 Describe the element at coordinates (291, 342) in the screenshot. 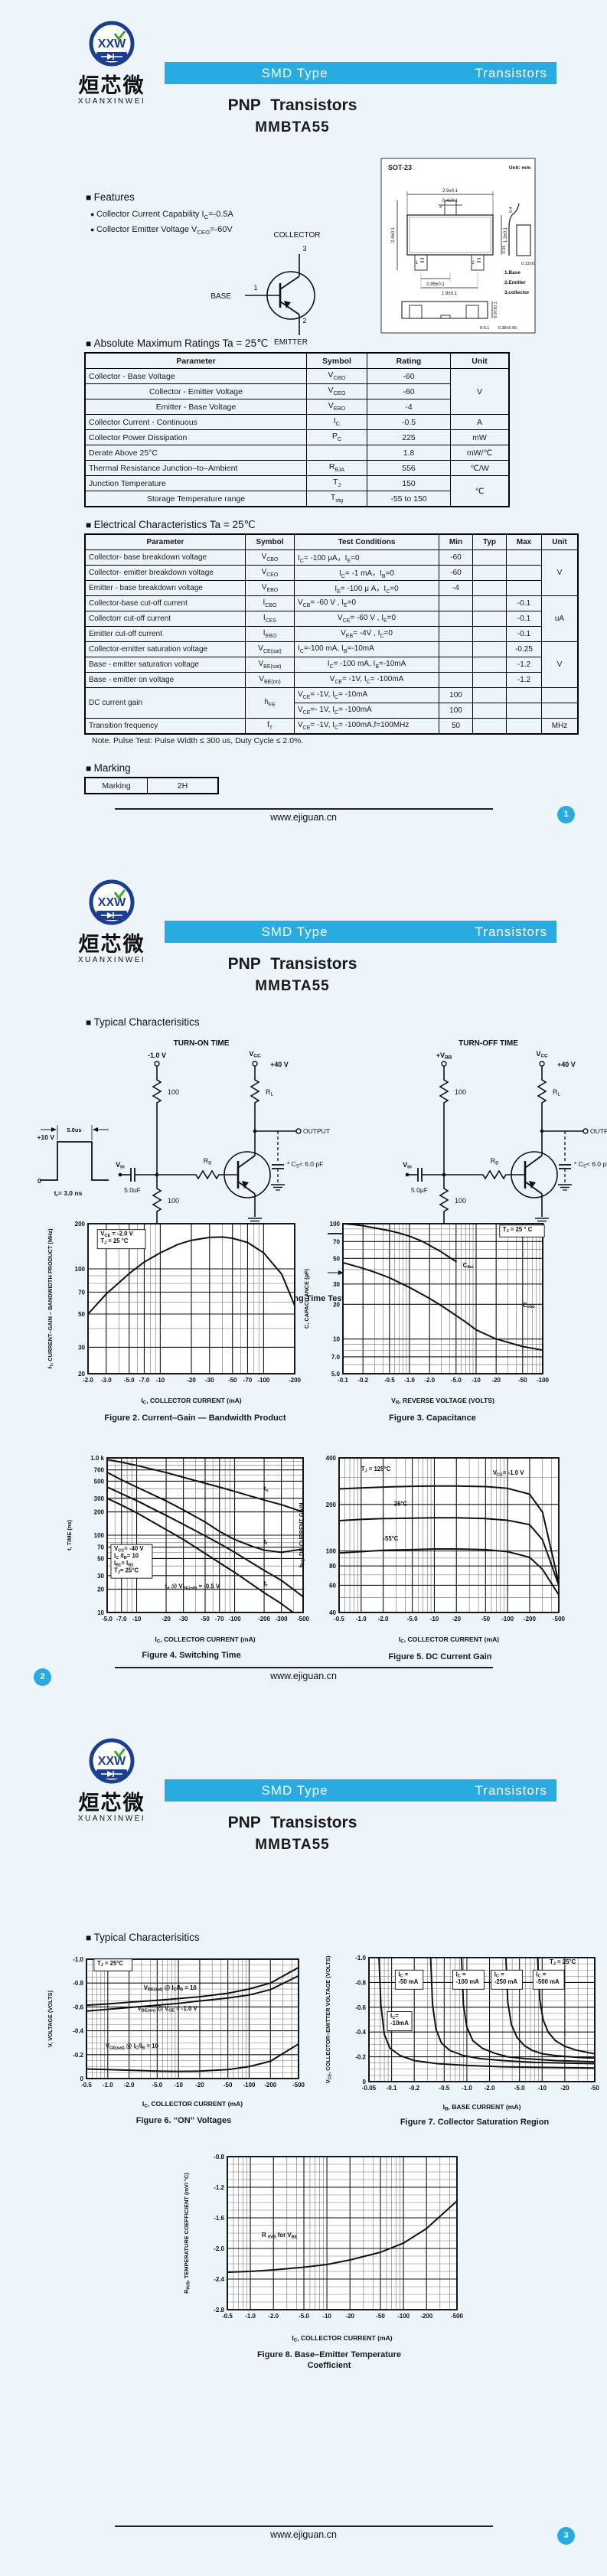

I see `svg-text: EMITTER` at that location.